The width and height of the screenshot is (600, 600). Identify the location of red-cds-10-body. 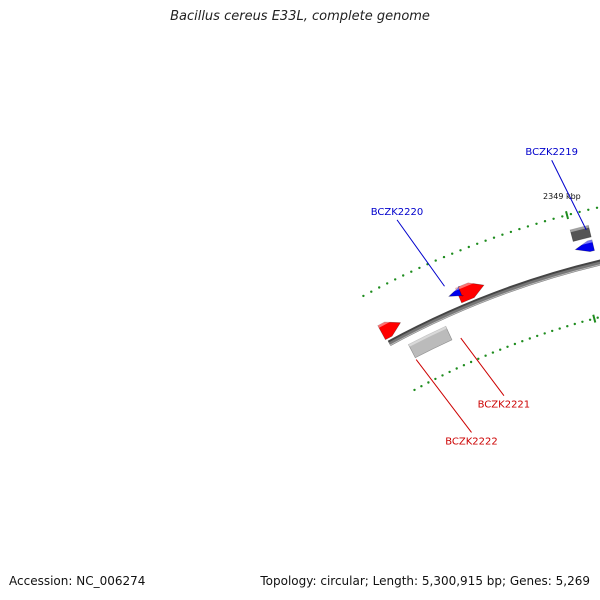
(389, 331).